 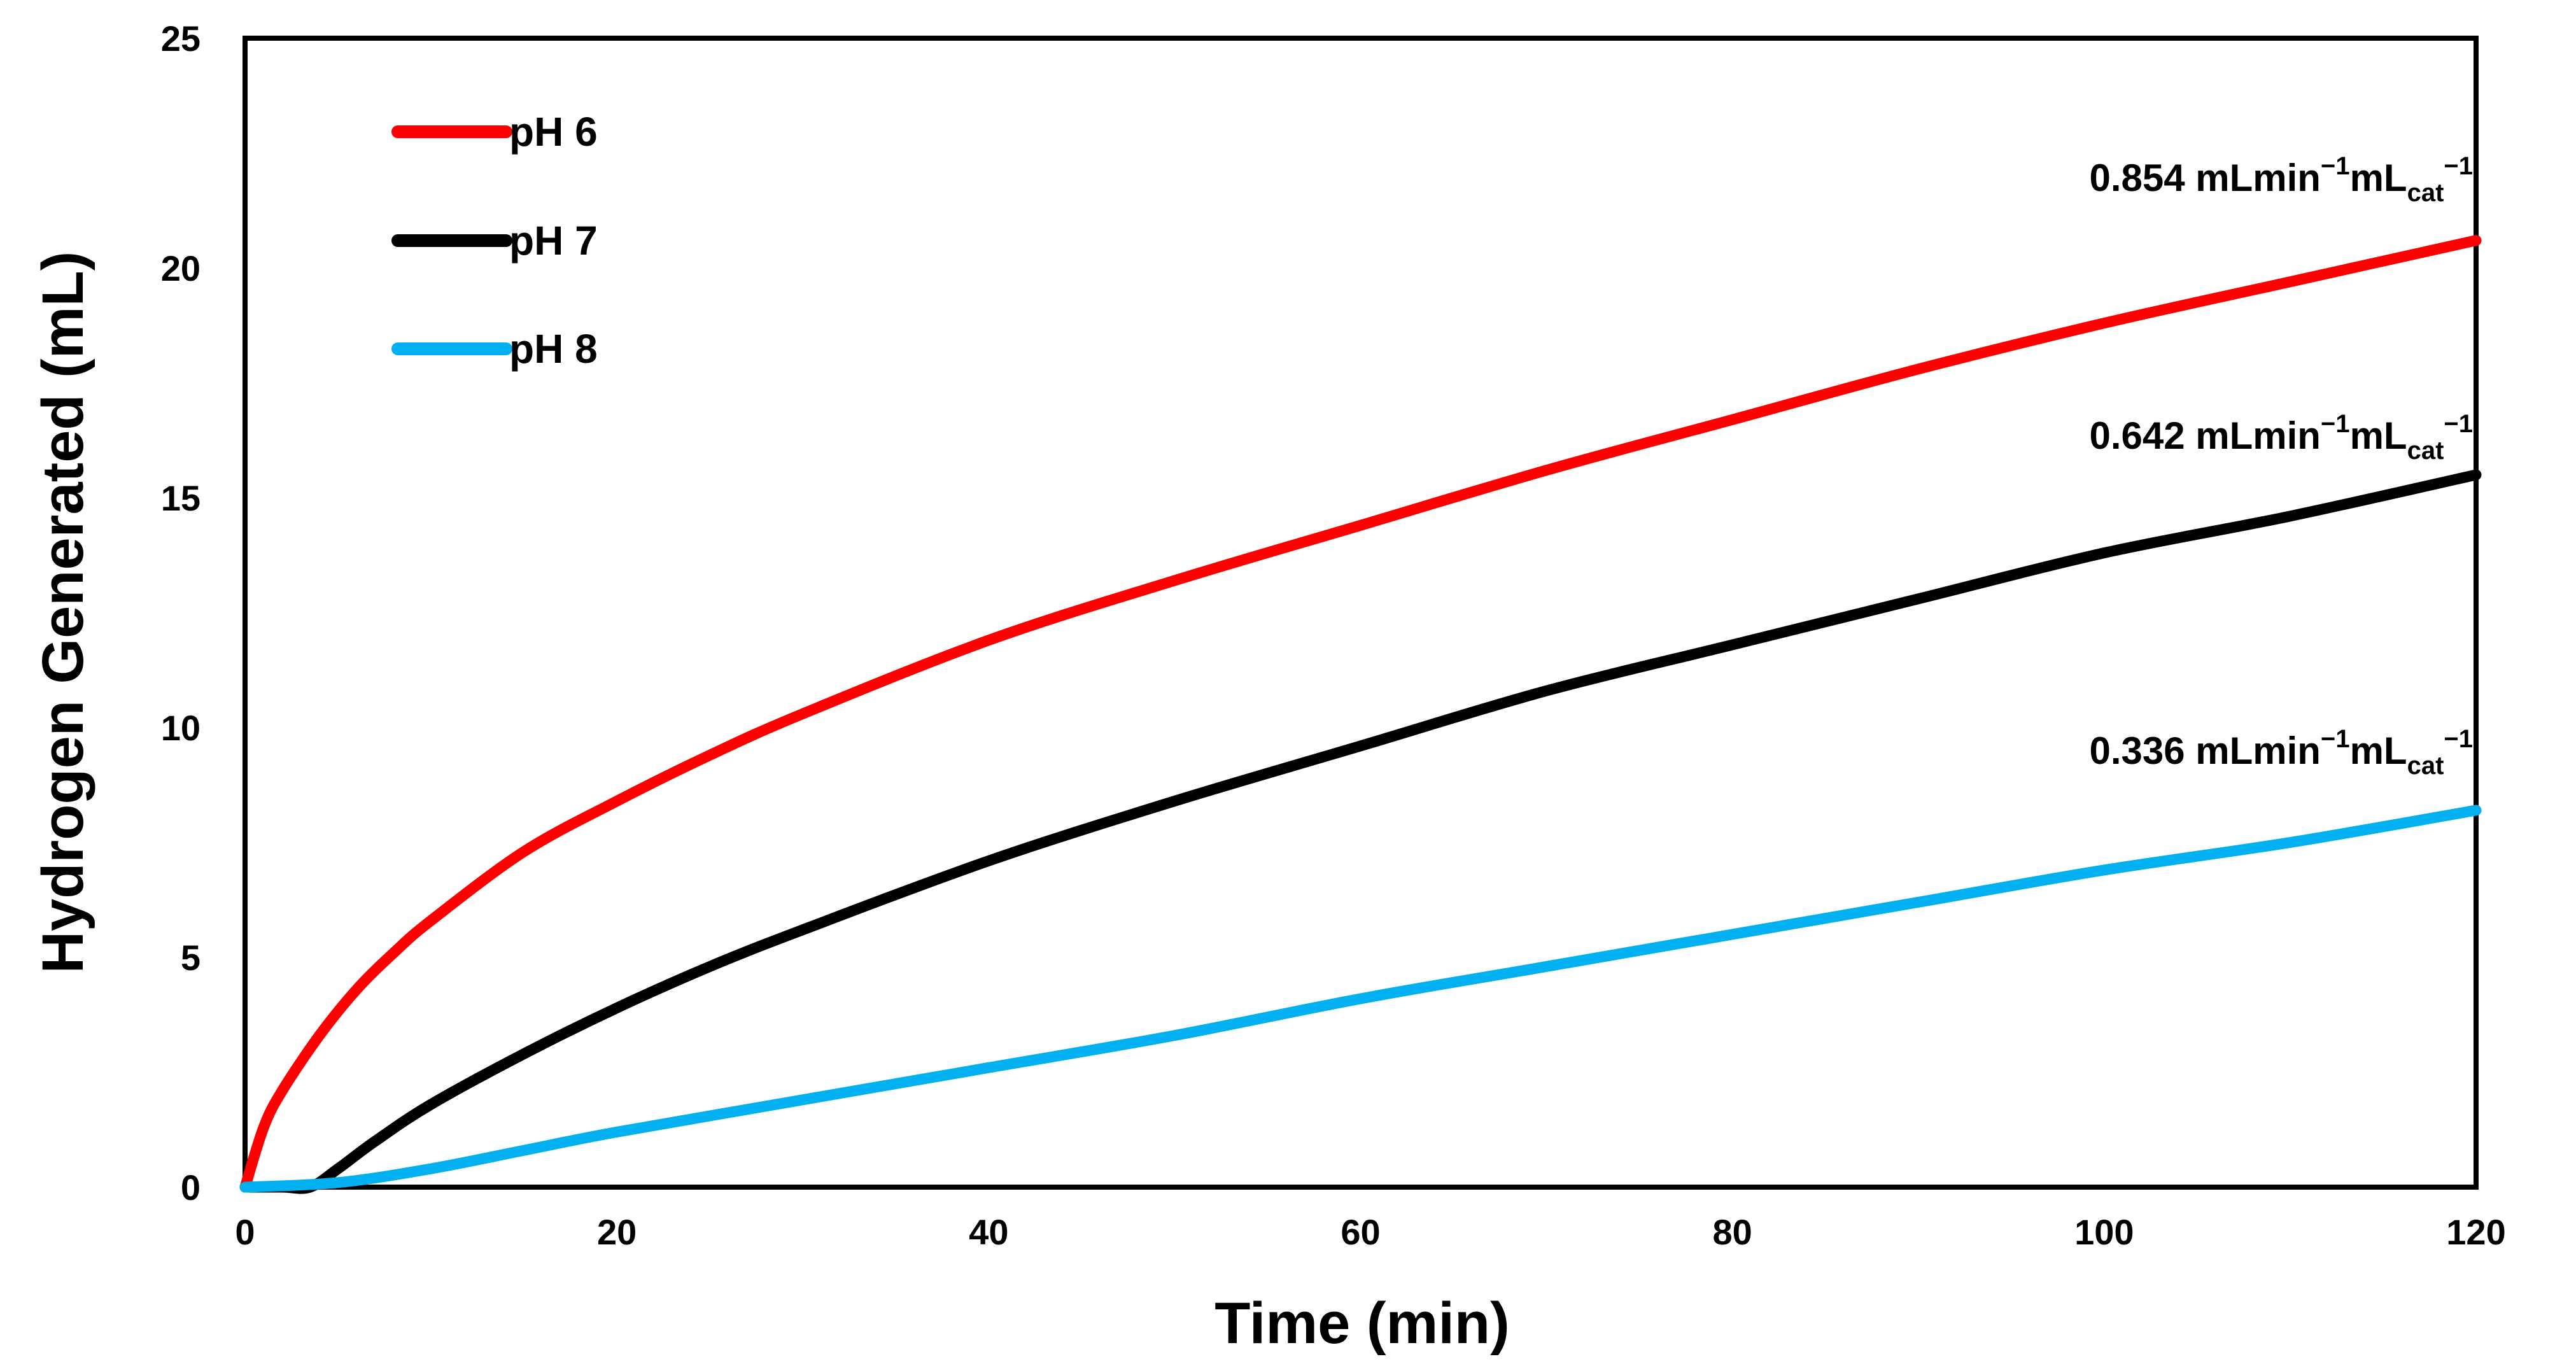 What do you see at coordinates (191, 958) in the screenshot?
I see `y-tick-label-5: 5` at bounding box center [191, 958].